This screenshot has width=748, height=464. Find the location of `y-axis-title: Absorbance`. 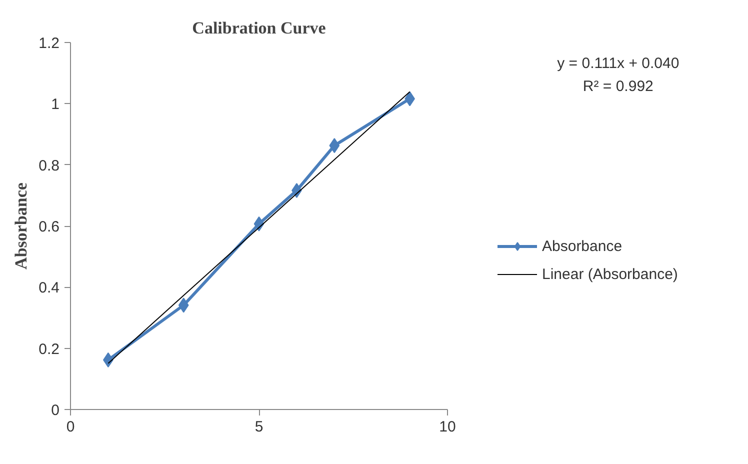

y-axis-title: Absorbance is located at coordinates (21, 226).